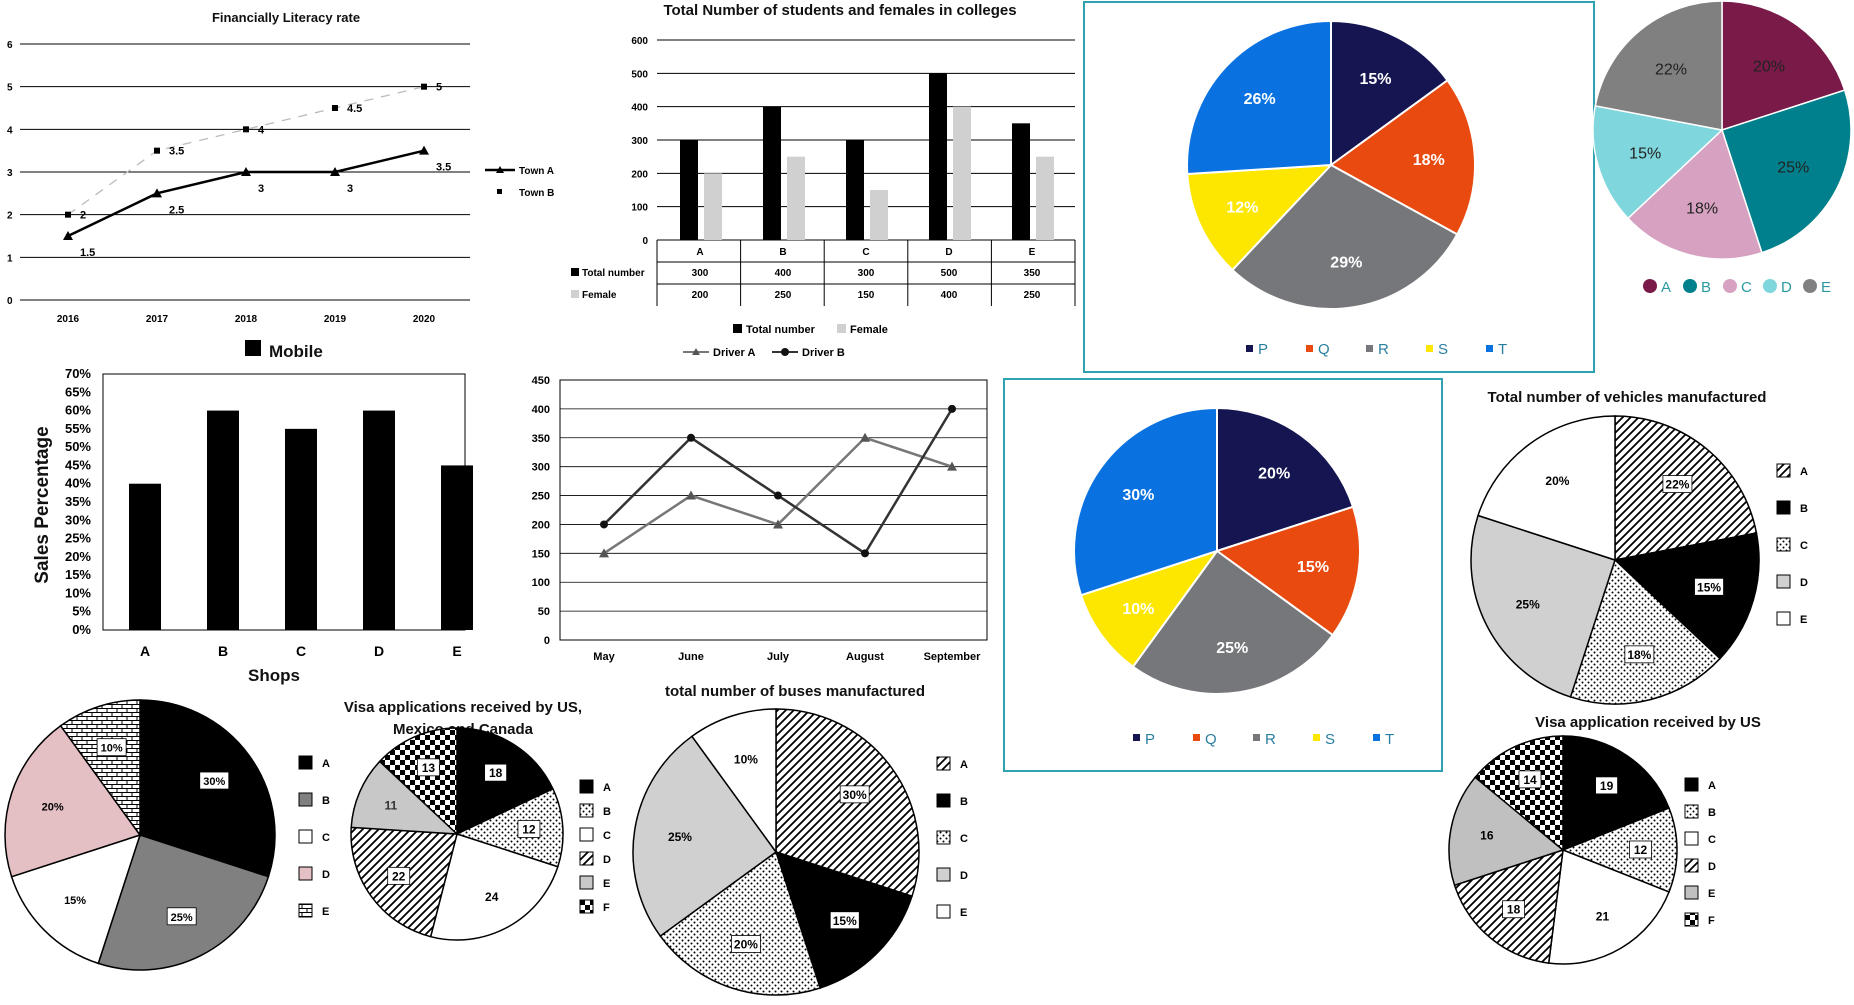  What do you see at coordinates (1270, 739) in the screenshot?
I see `pie-pqrst-2-legend-label: R` at bounding box center [1270, 739].